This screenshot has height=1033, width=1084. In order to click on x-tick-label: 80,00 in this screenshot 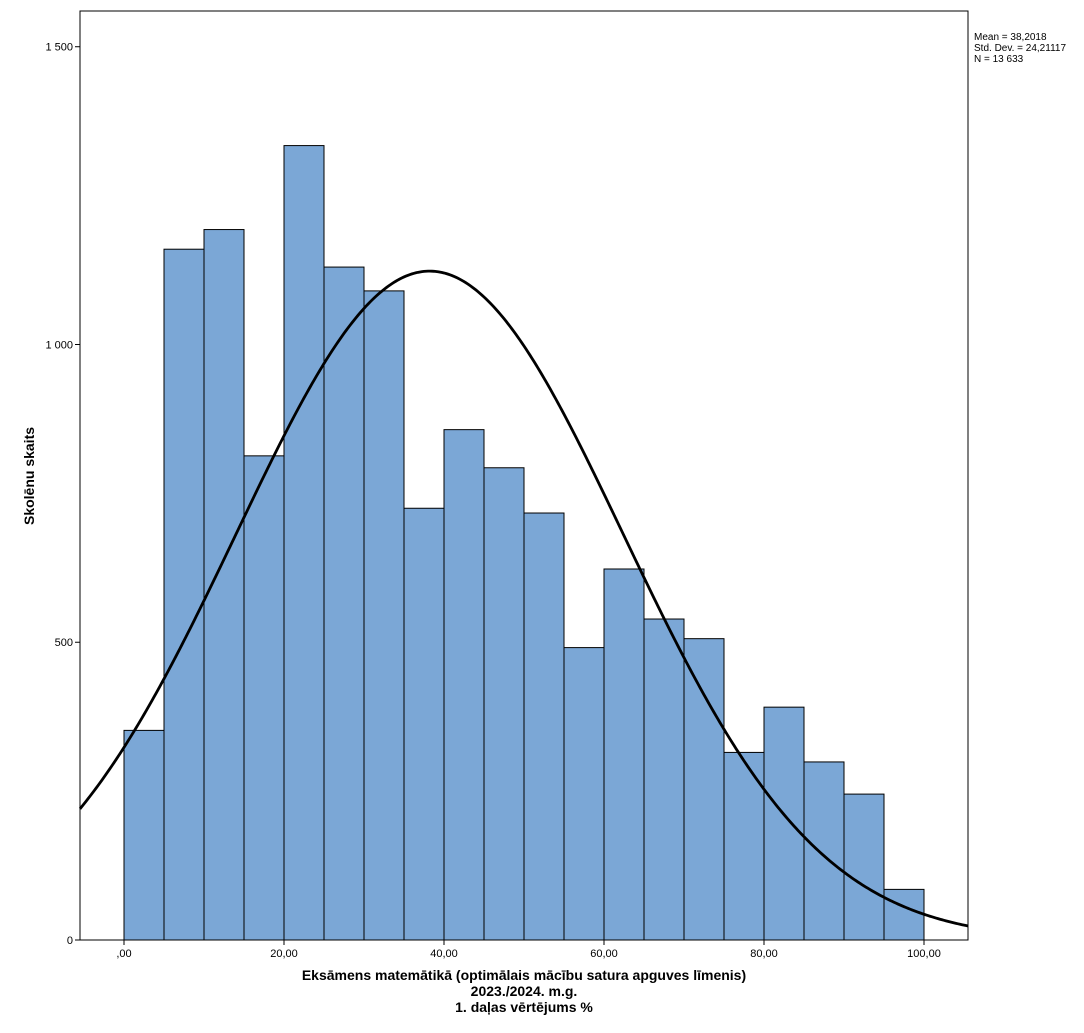, I will do `click(764, 954)`.